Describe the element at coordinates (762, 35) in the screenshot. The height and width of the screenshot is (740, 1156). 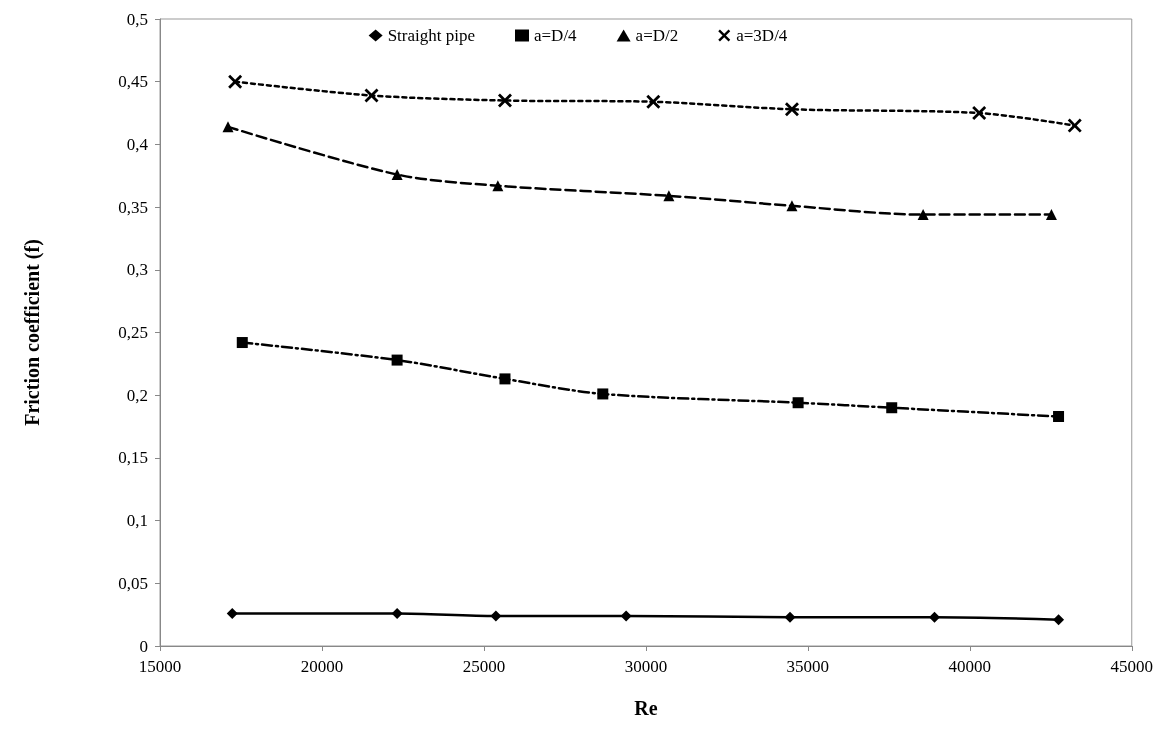
I see `legend-label: a=3D/4` at that location.